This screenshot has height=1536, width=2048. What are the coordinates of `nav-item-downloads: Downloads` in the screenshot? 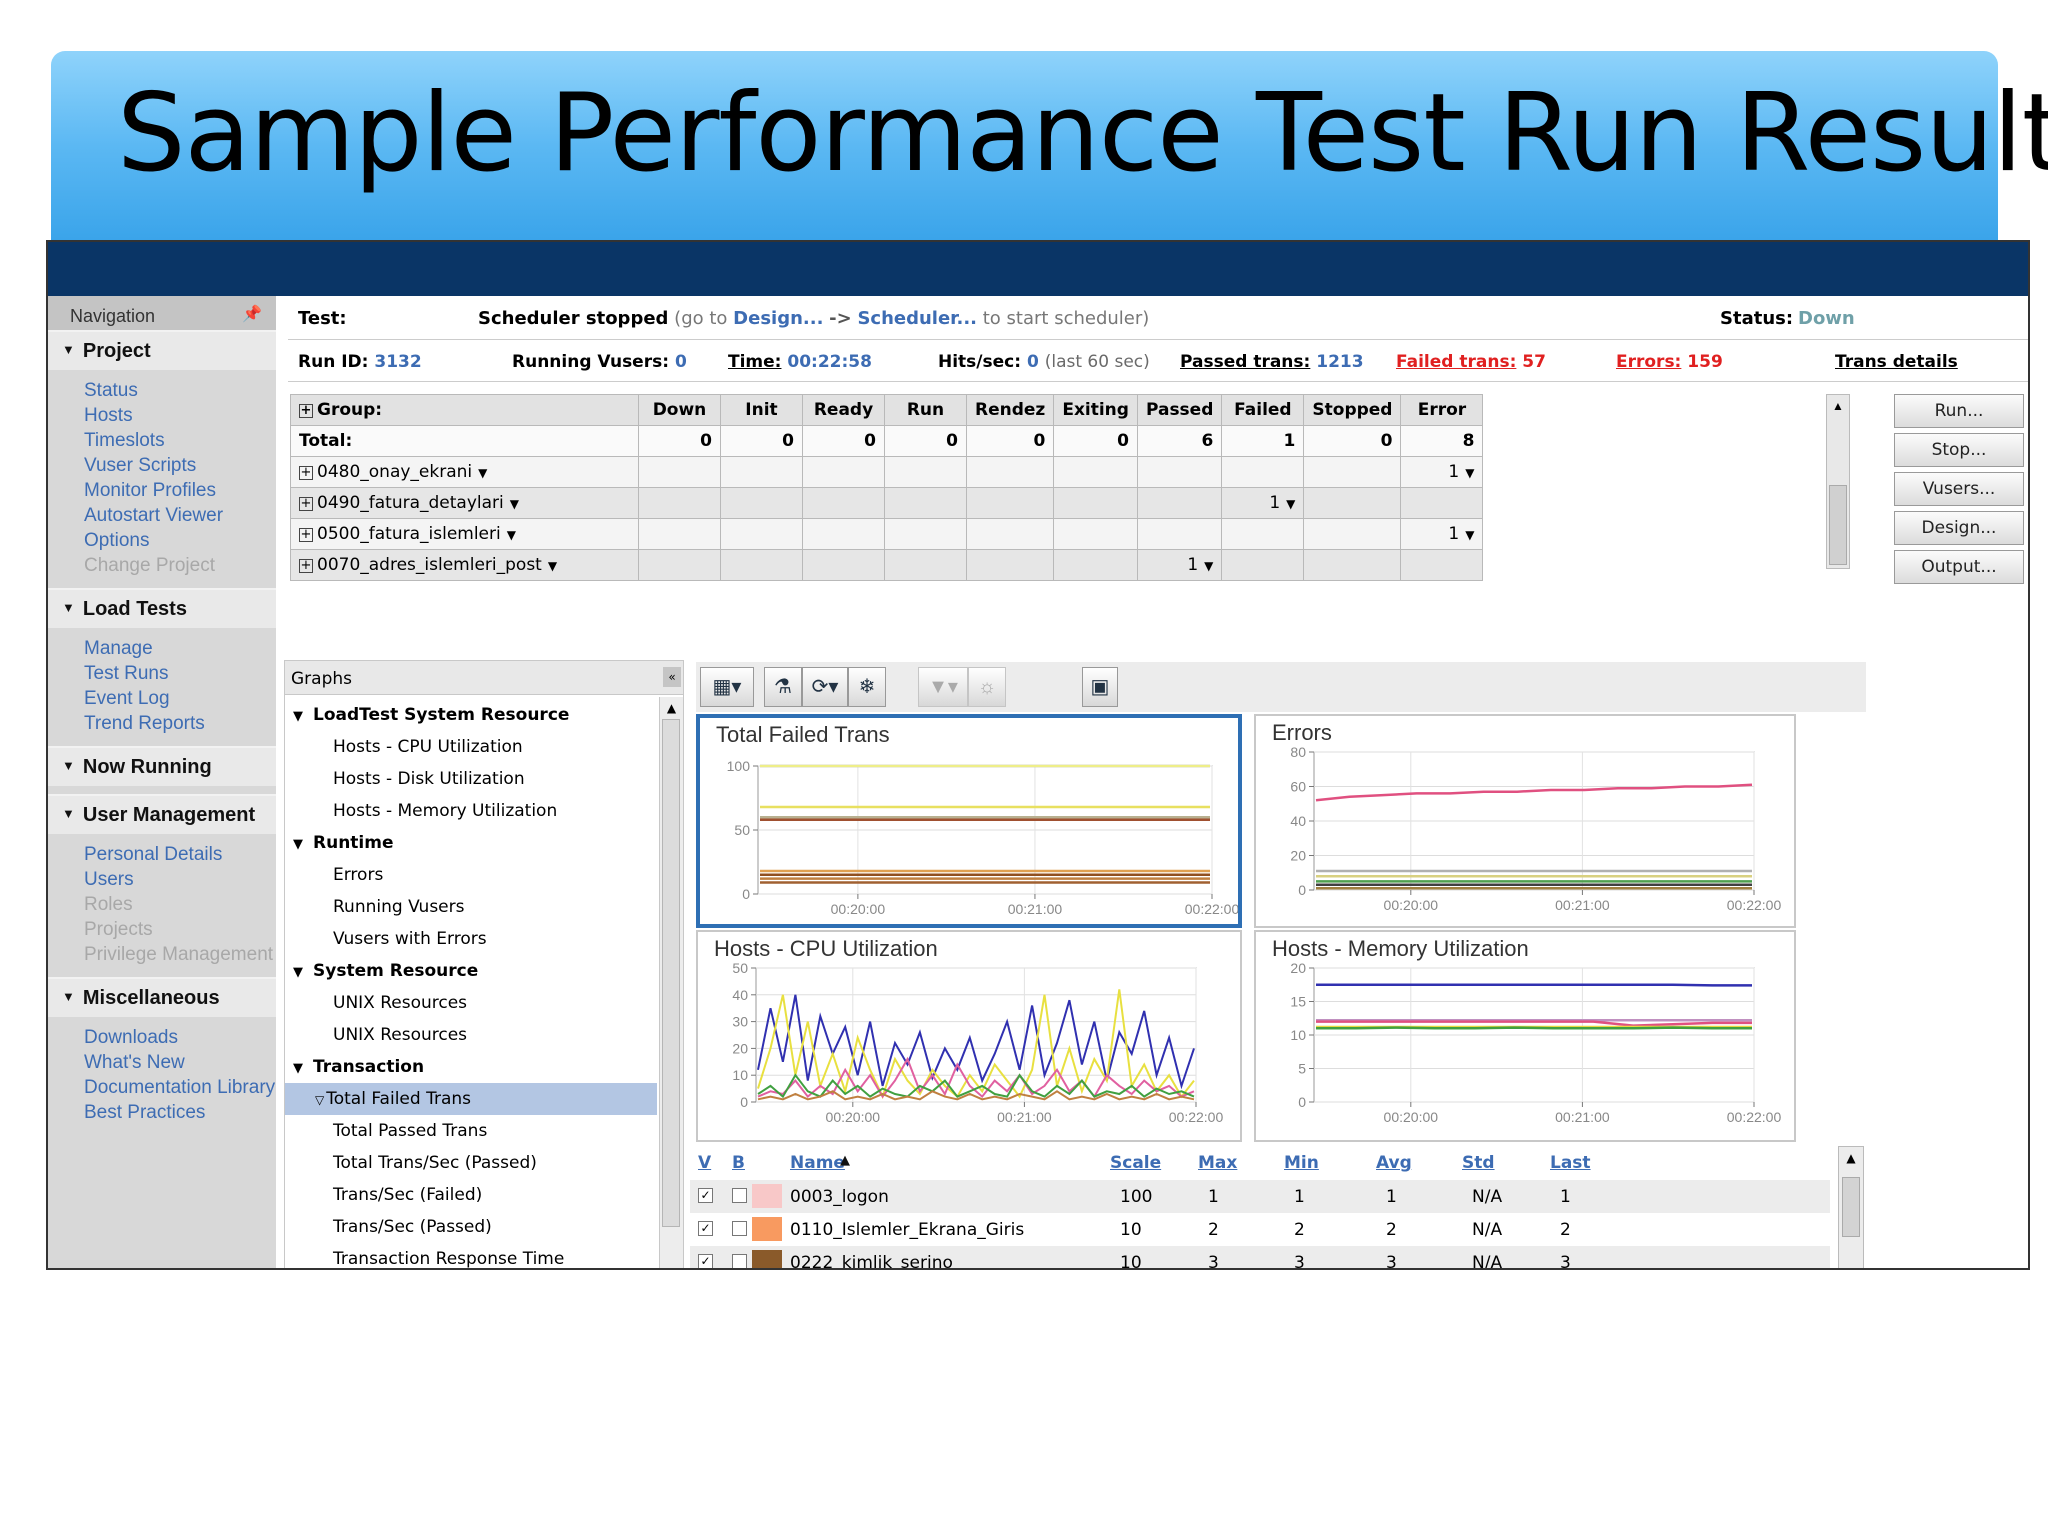 It's located at (131, 1037).